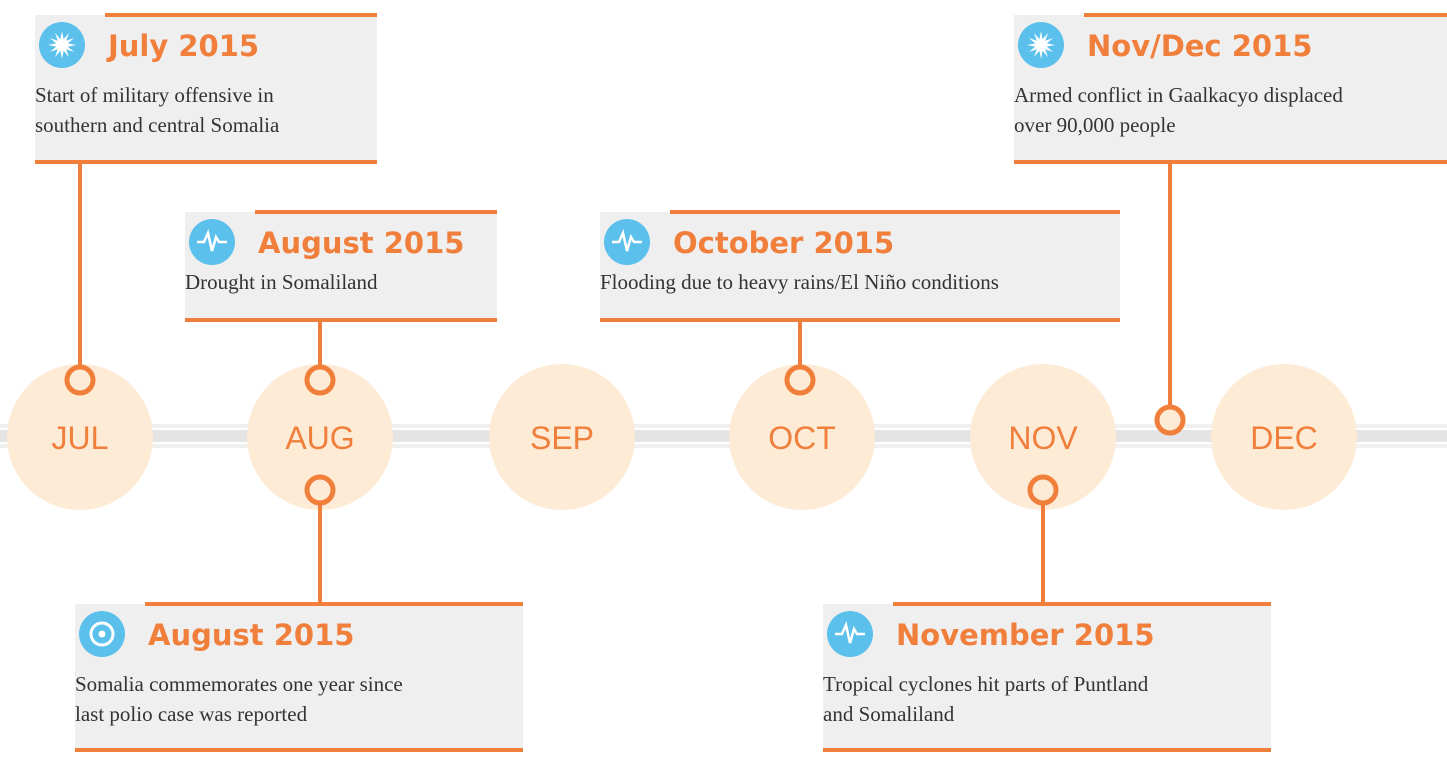 Image resolution: width=1447 pixels, height=765 pixels. I want to click on icon-bio-core, so click(102, 634).